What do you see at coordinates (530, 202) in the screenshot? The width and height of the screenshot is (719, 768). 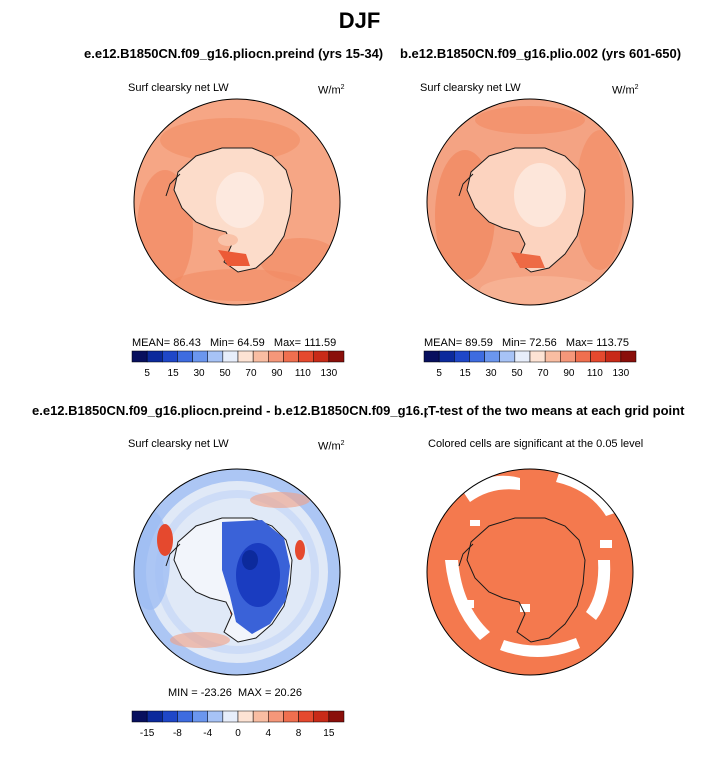 I see `panel-2-map` at bounding box center [530, 202].